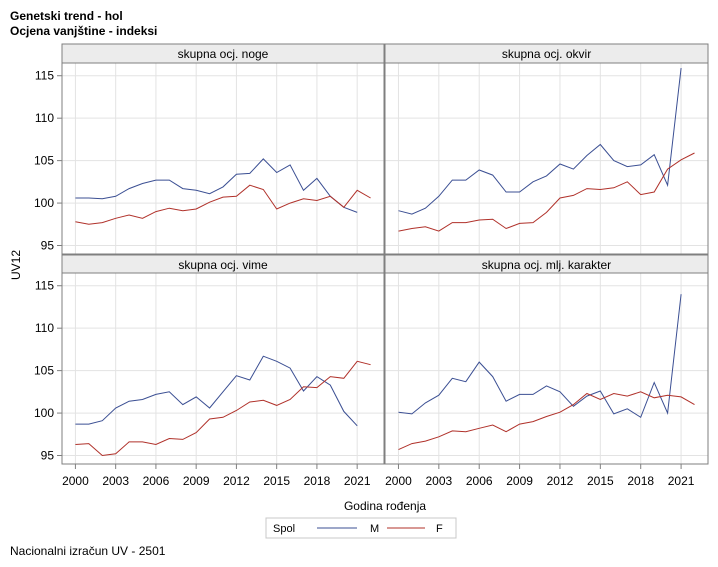 Image resolution: width=718 pixels, height=567 pixels. Describe the element at coordinates (439, 529) in the screenshot. I see `legend-label-F: F` at that location.